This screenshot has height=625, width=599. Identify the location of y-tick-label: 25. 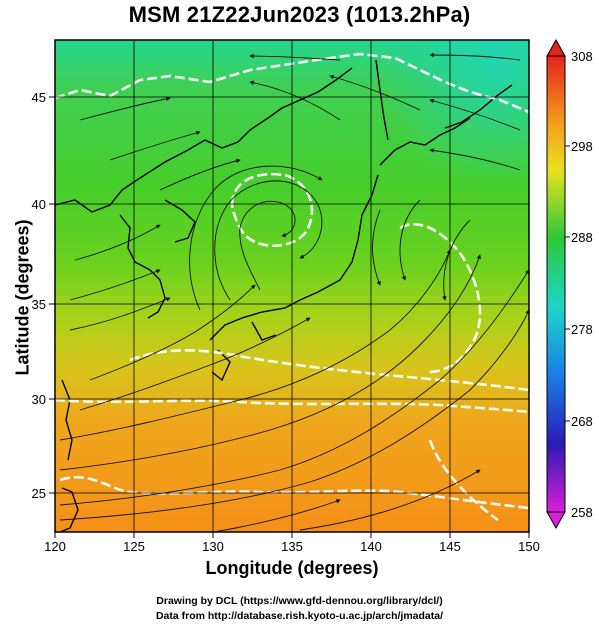
(39, 493).